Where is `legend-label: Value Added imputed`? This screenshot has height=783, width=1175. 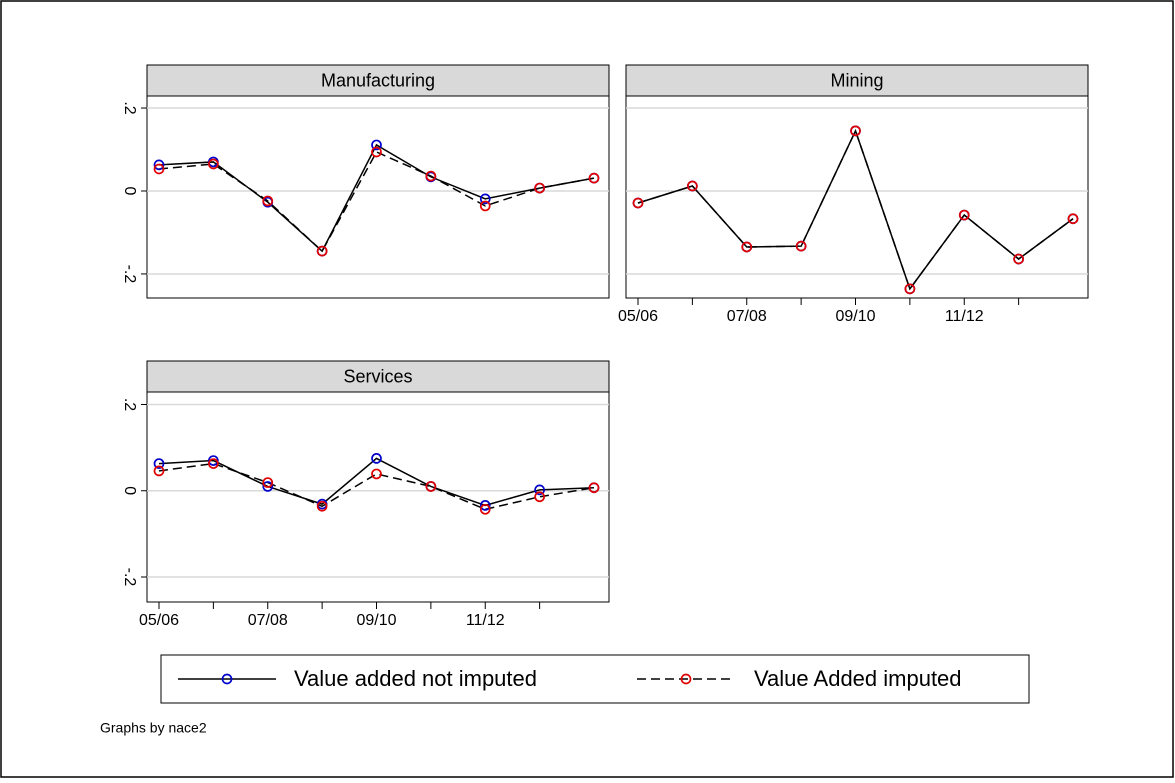
legend-label: Value Added imputed is located at coordinates (858, 678).